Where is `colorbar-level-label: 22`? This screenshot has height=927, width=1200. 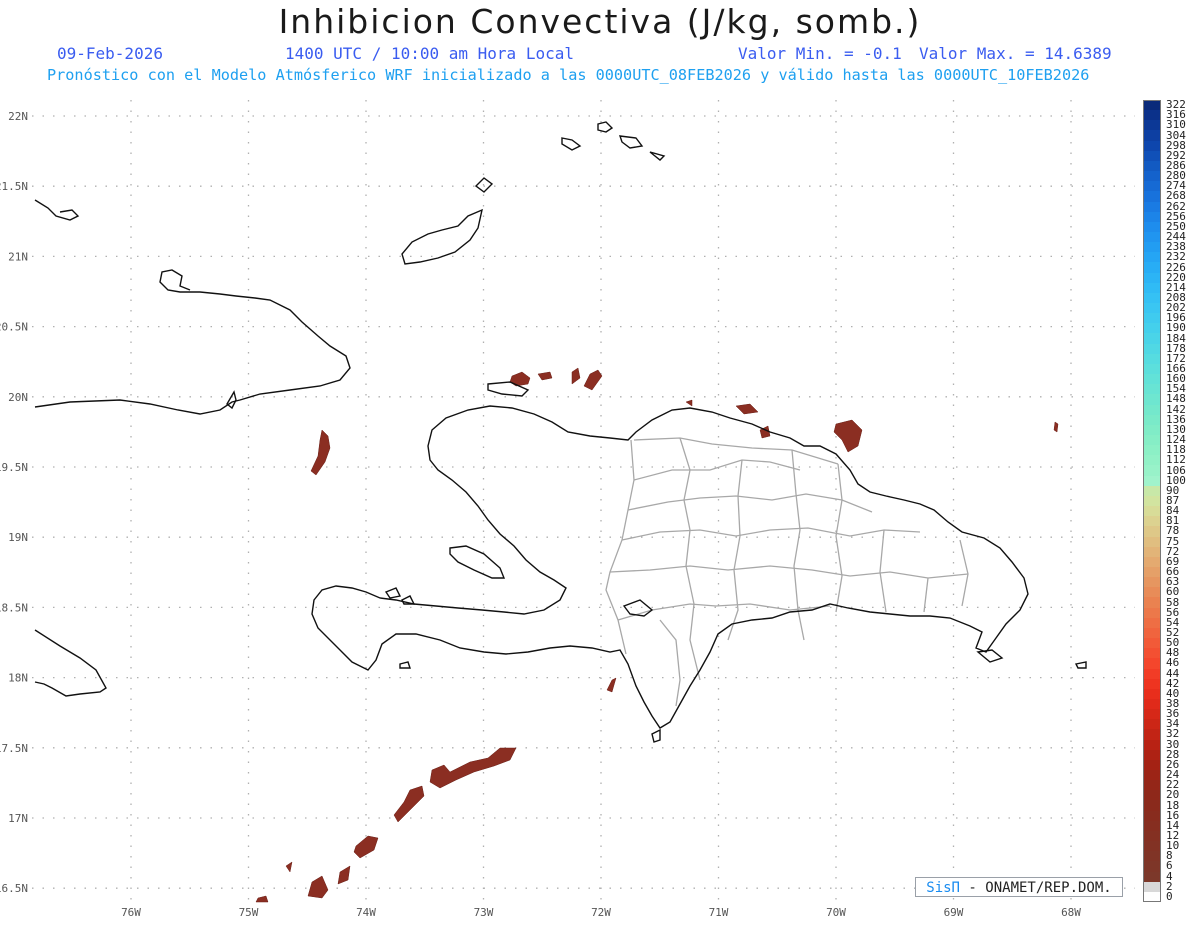
colorbar-level-label: 22 is located at coordinates (1173, 785).